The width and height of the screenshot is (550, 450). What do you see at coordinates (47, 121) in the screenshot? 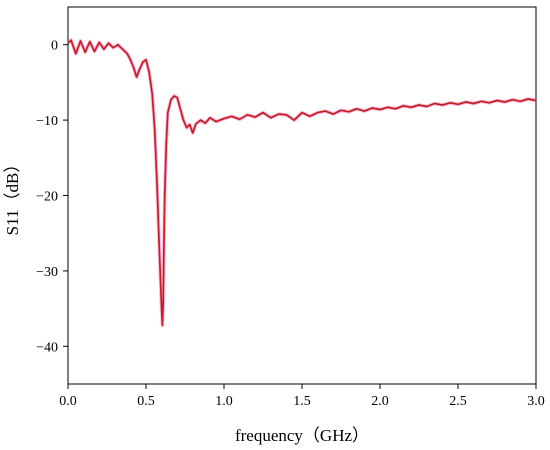
I see `y-tick-label: −10` at bounding box center [47, 121].